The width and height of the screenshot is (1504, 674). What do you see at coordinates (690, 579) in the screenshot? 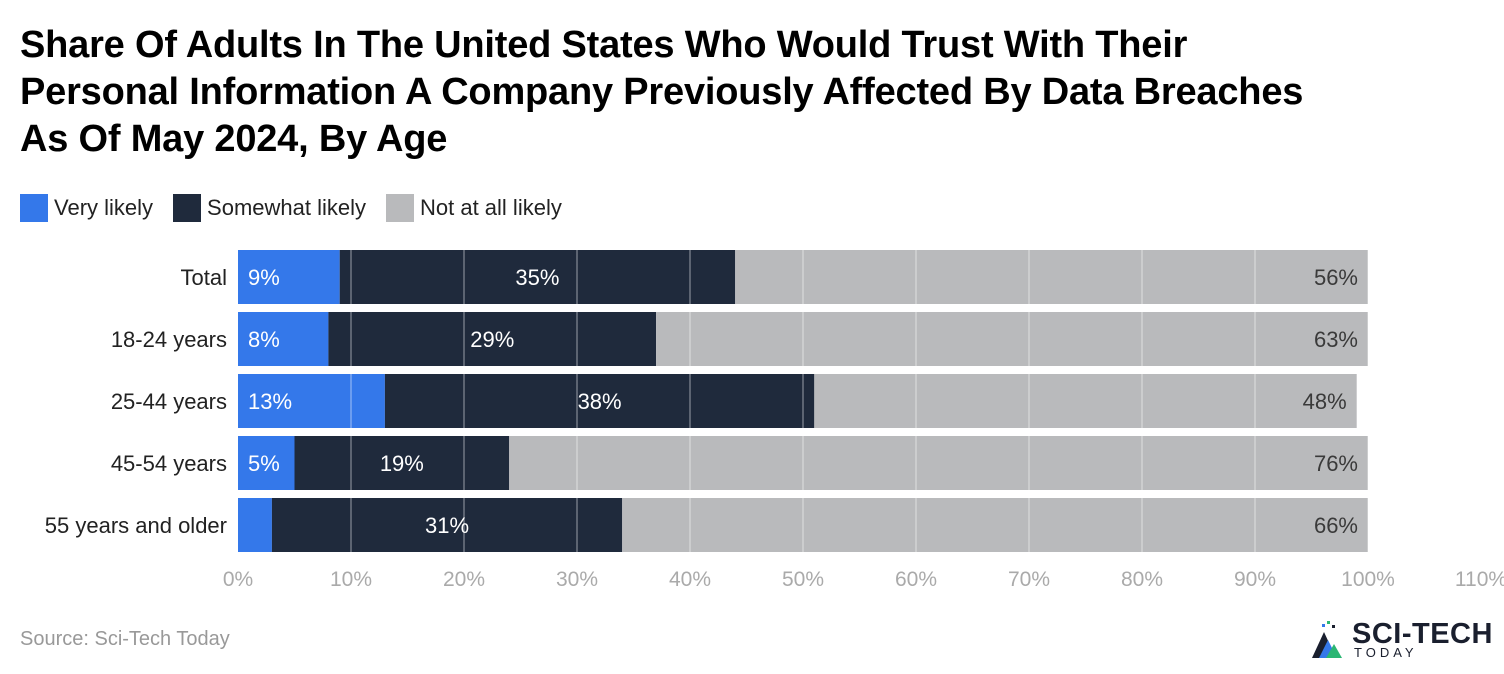
I see `x-tick-label-40: 40%` at bounding box center [690, 579].